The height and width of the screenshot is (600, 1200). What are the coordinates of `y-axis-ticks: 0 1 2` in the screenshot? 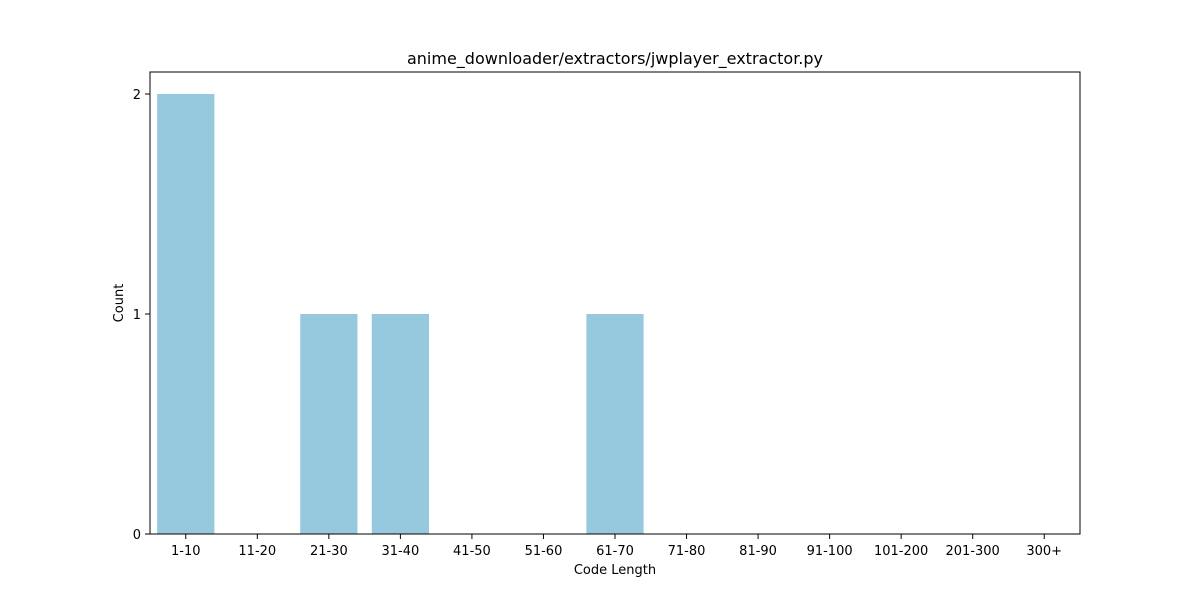 It's located at (141, 315).